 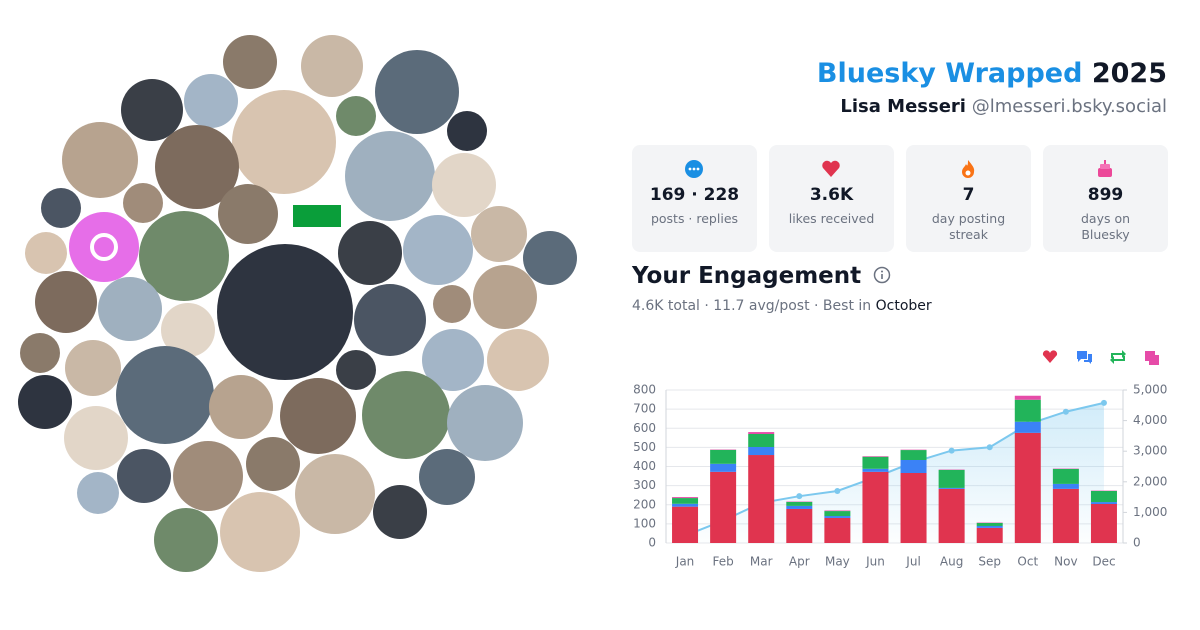 What do you see at coordinates (989, 562) in the screenshot?
I see `x-tick-label: Sep` at bounding box center [989, 562].